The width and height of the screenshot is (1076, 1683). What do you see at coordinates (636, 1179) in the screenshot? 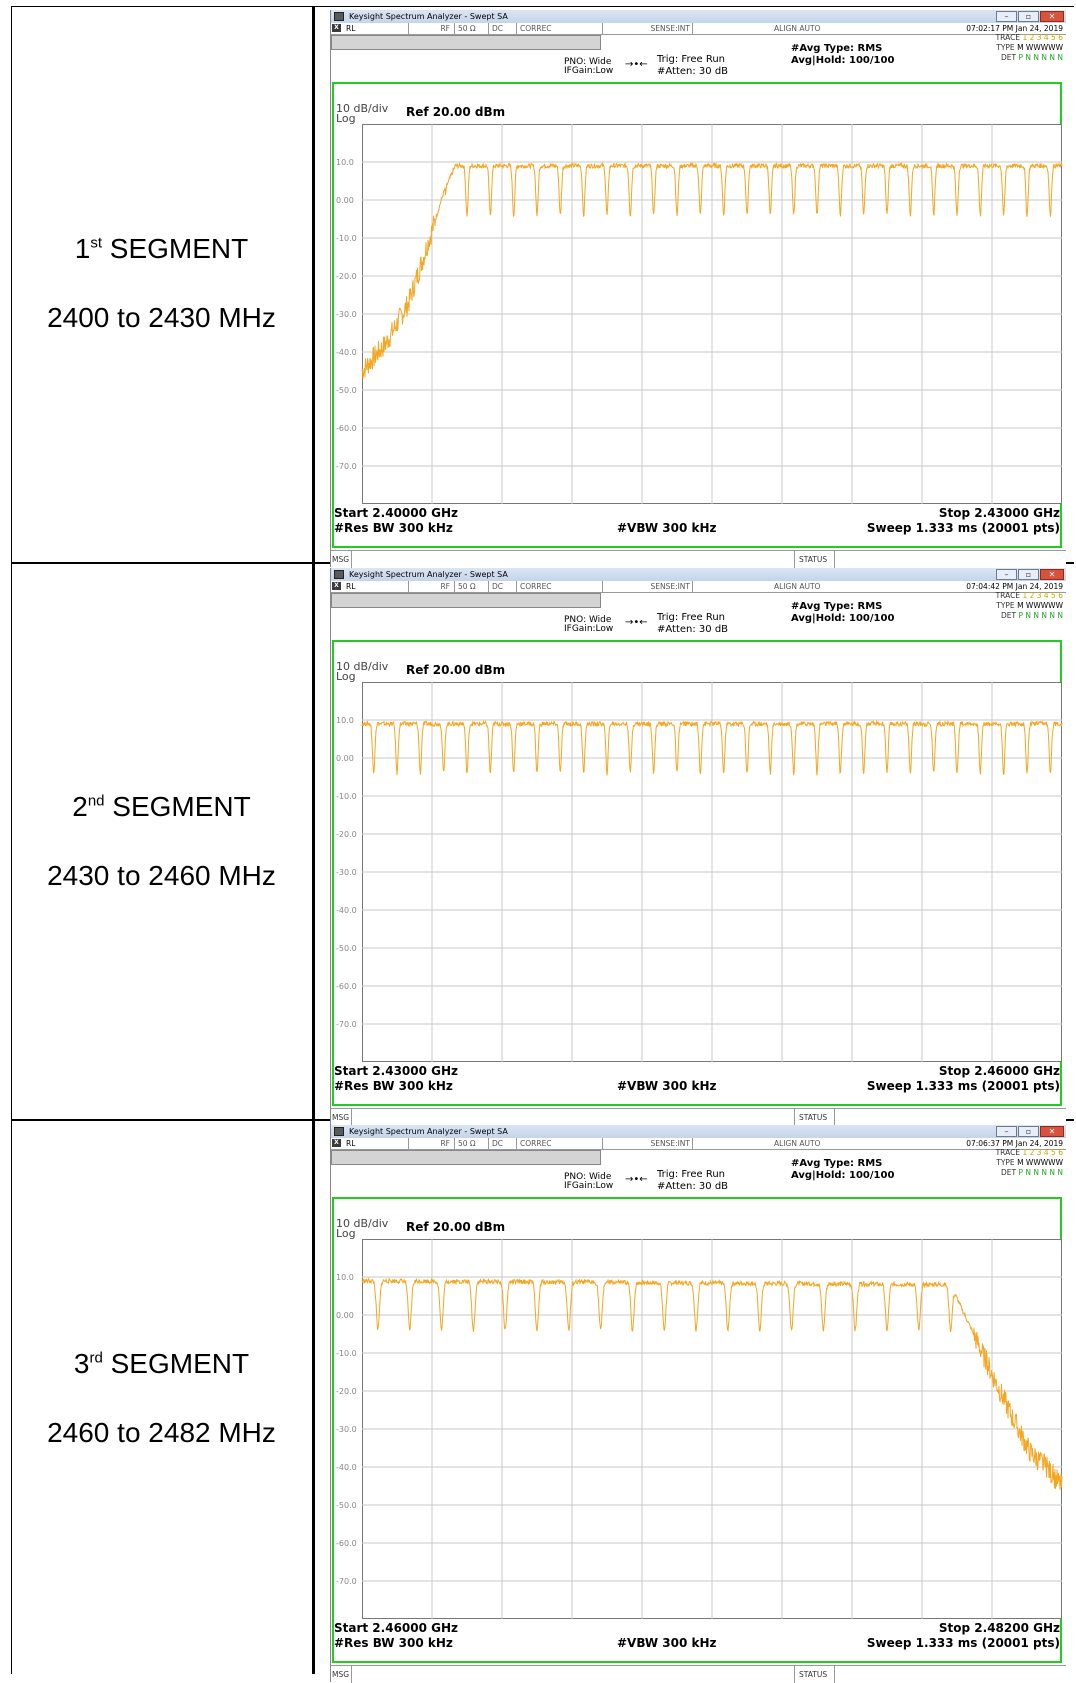
I see `trigger-arrow-icon: →•←` at bounding box center [636, 1179].